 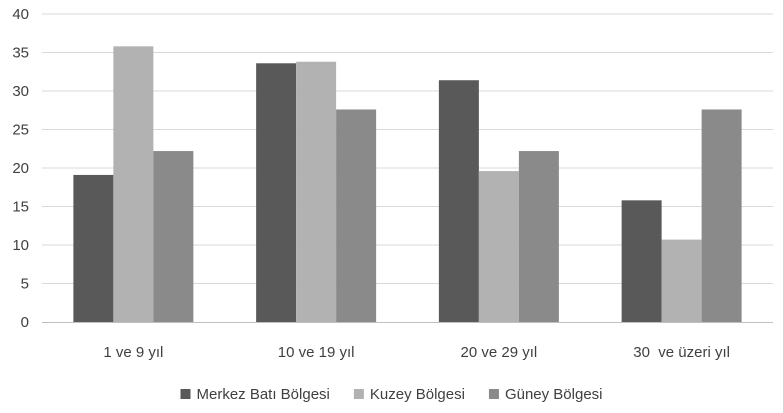 What do you see at coordinates (25, 322) in the screenshot?
I see `y-tick-label: 0` at bounding box center [25, 322].